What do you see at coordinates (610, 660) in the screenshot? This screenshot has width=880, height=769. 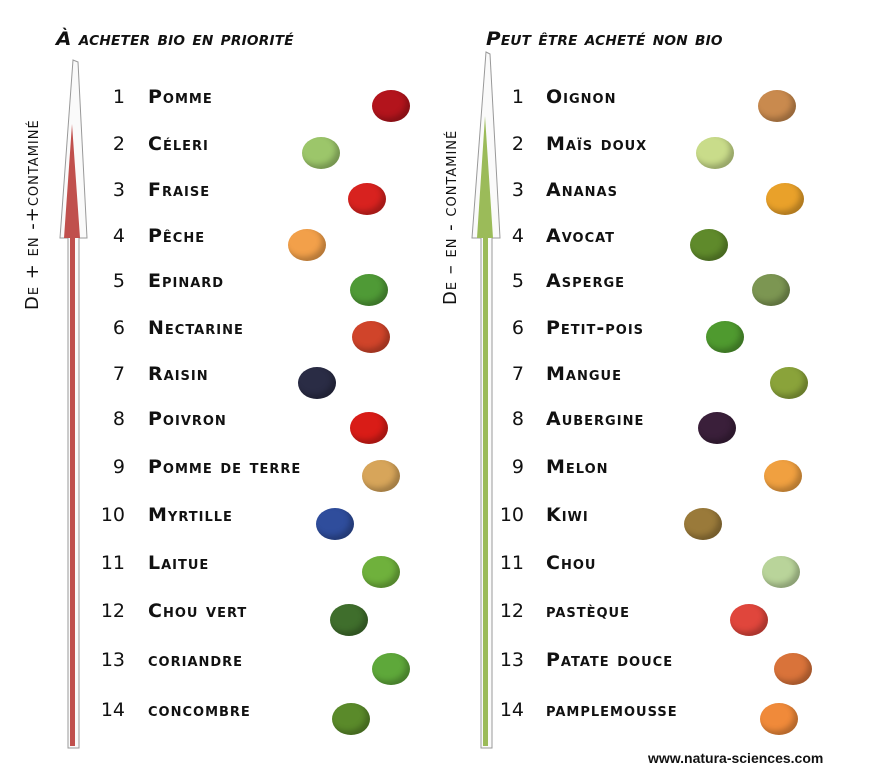 I see `item-name: Patate douce` at bounding box center [610, 660].